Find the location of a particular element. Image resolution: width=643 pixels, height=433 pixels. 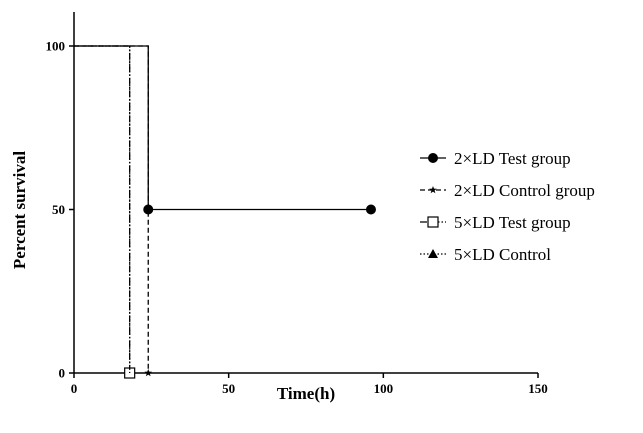

legend-label: 5×LD Test group is located at coordinates (512, 222).